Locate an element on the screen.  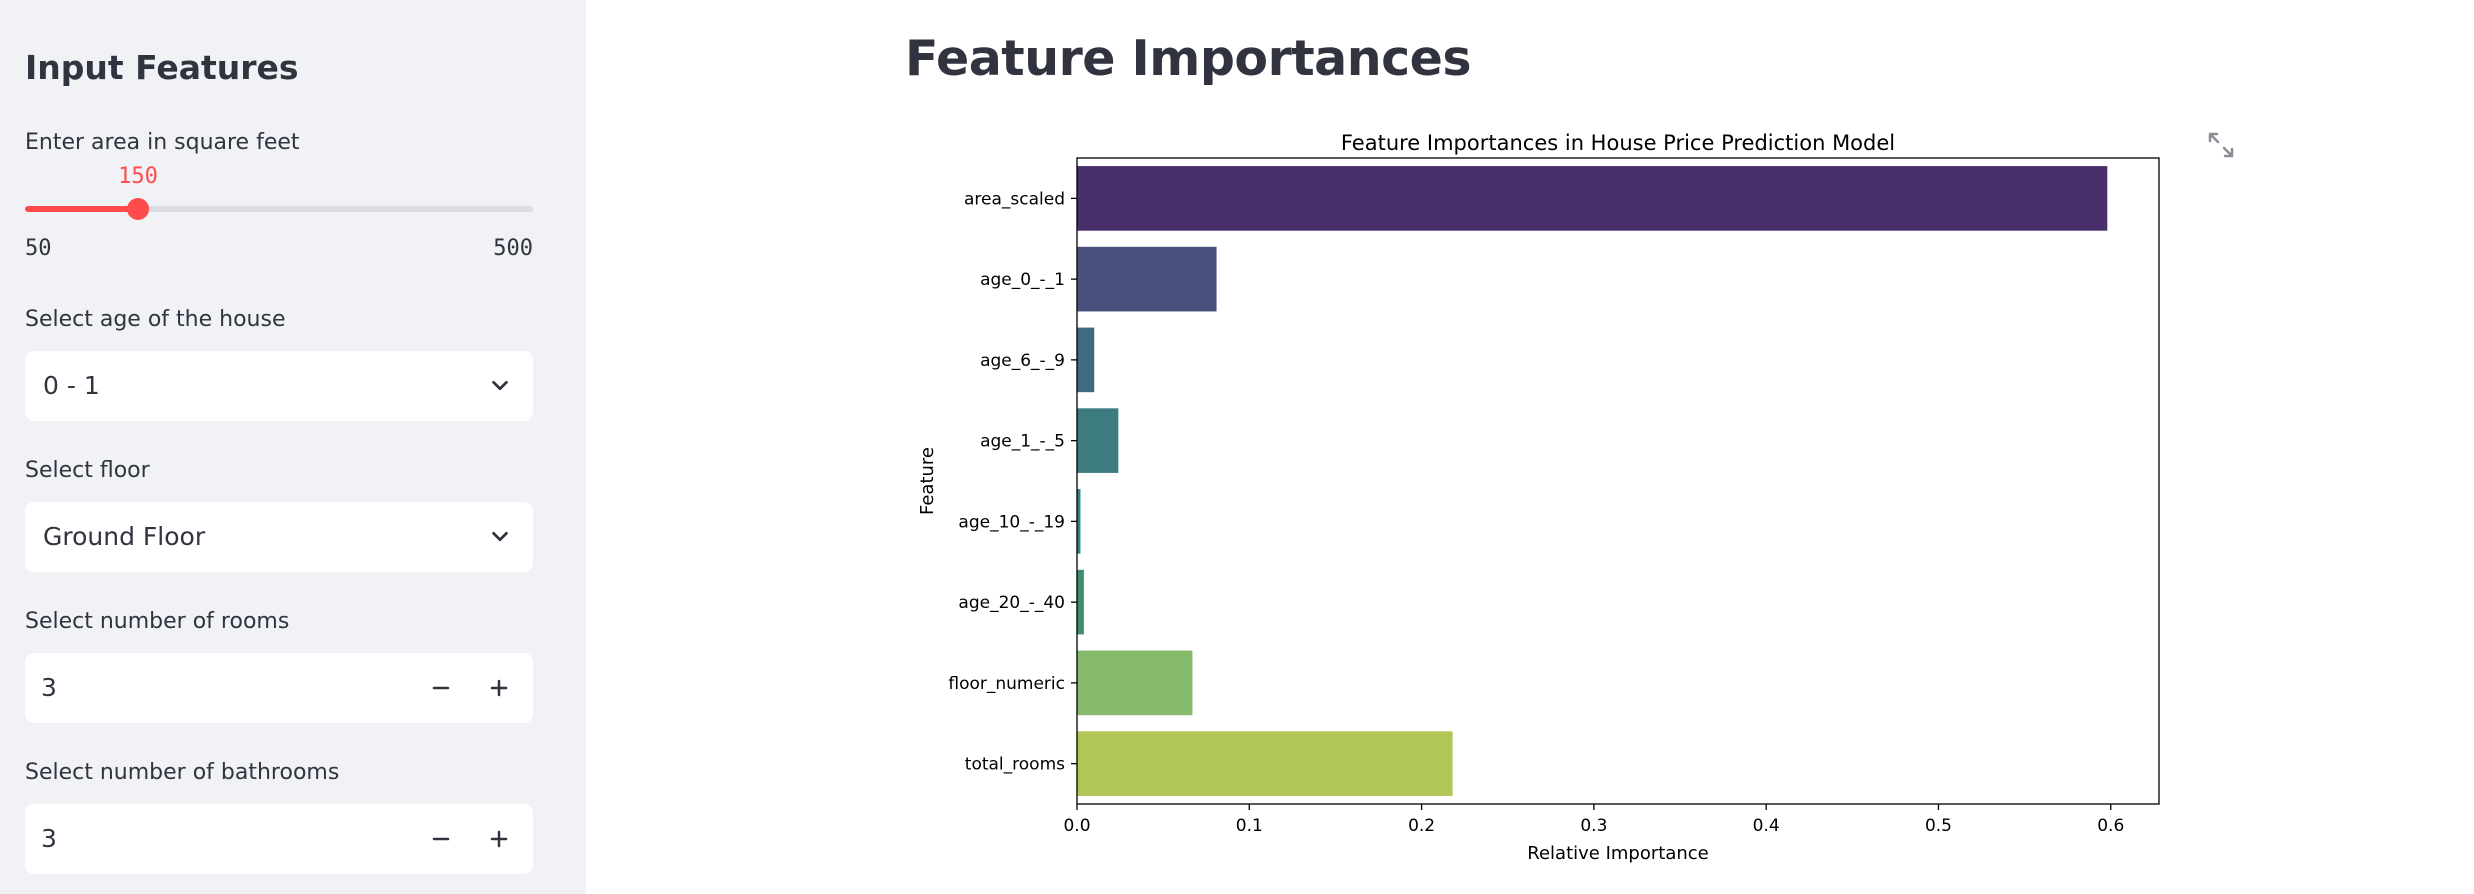
age-label: Select age of the house is located at coordinates (155, 319).